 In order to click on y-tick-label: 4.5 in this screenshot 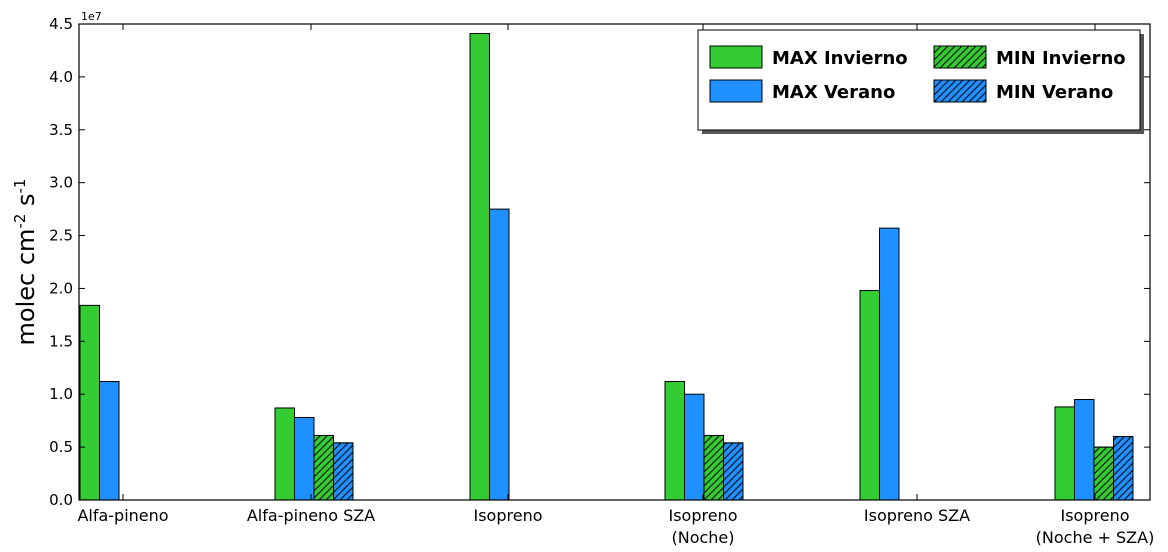, I will do `click(61, 24)`.